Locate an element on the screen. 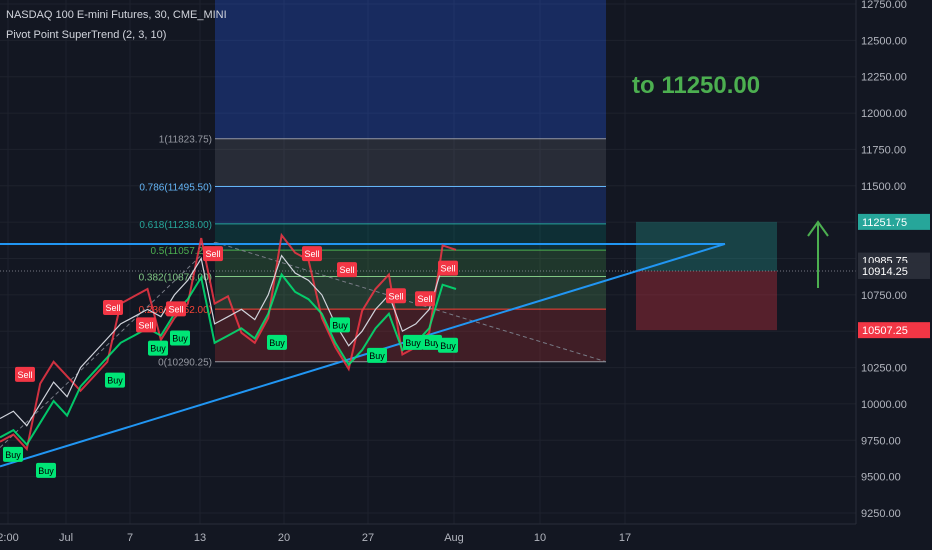 This screenshot has width=932, height=550. price-axis-label: 12500.00 is located at coordinates (884, 41).